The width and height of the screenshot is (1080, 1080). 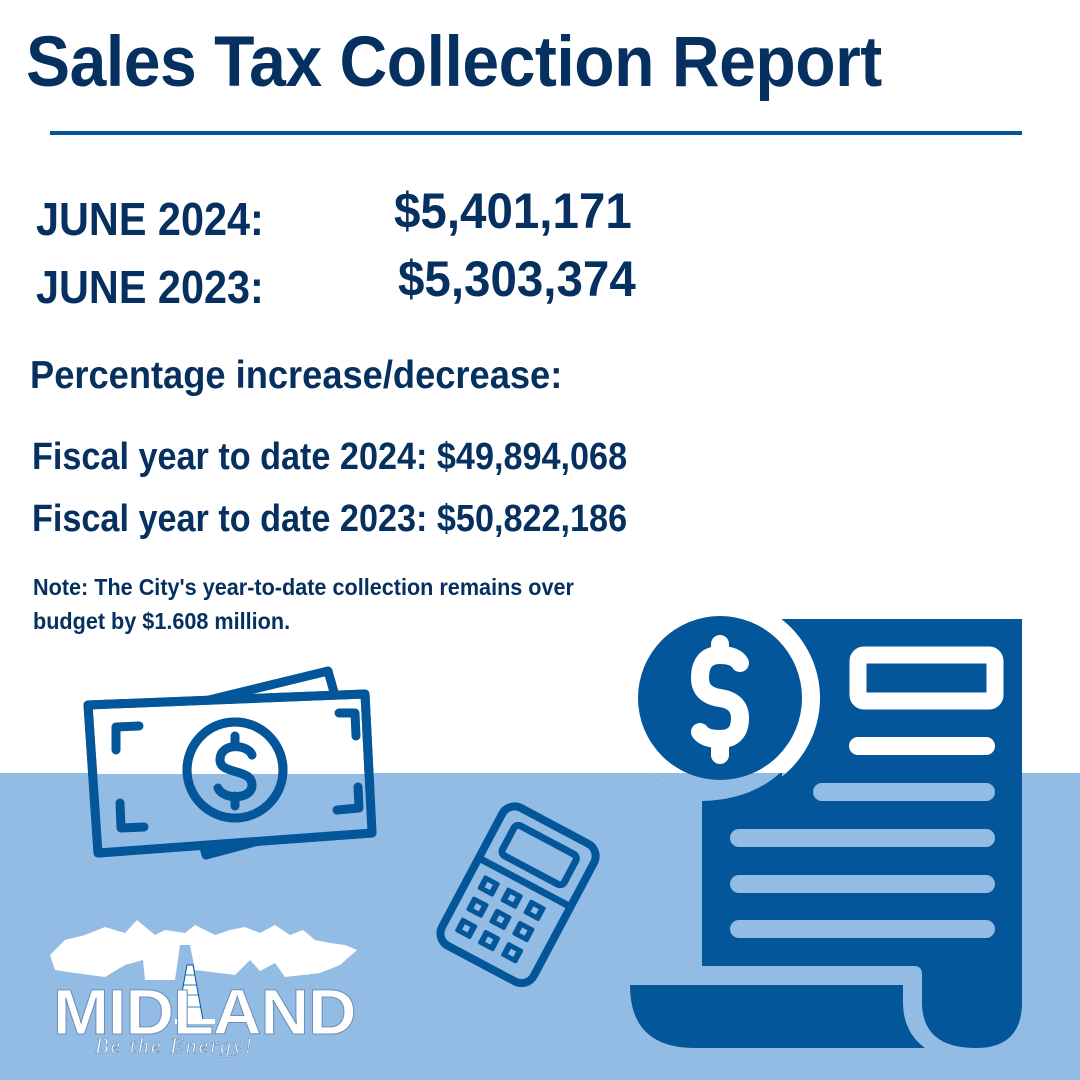 What do you see at coordinates (517, 279) in the screenshot?
I see `month-value: $5,303,374` at bounding box center [517, 279].